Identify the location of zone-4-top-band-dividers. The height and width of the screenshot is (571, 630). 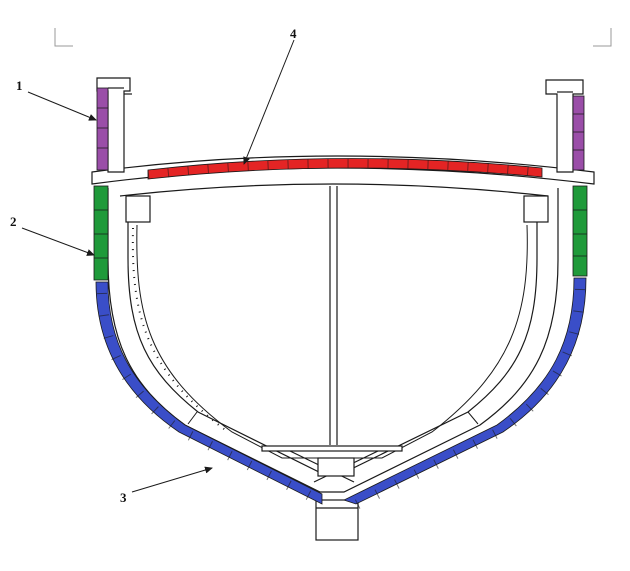
(345, 169).